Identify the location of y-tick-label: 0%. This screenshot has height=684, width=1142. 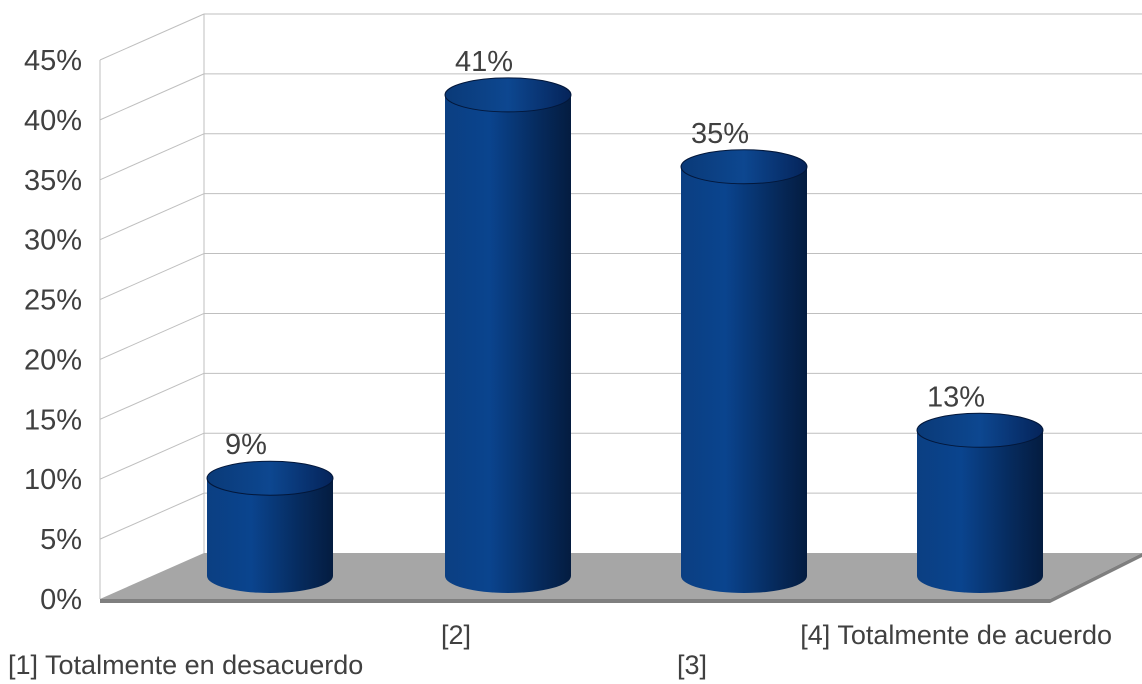
(61, 600).